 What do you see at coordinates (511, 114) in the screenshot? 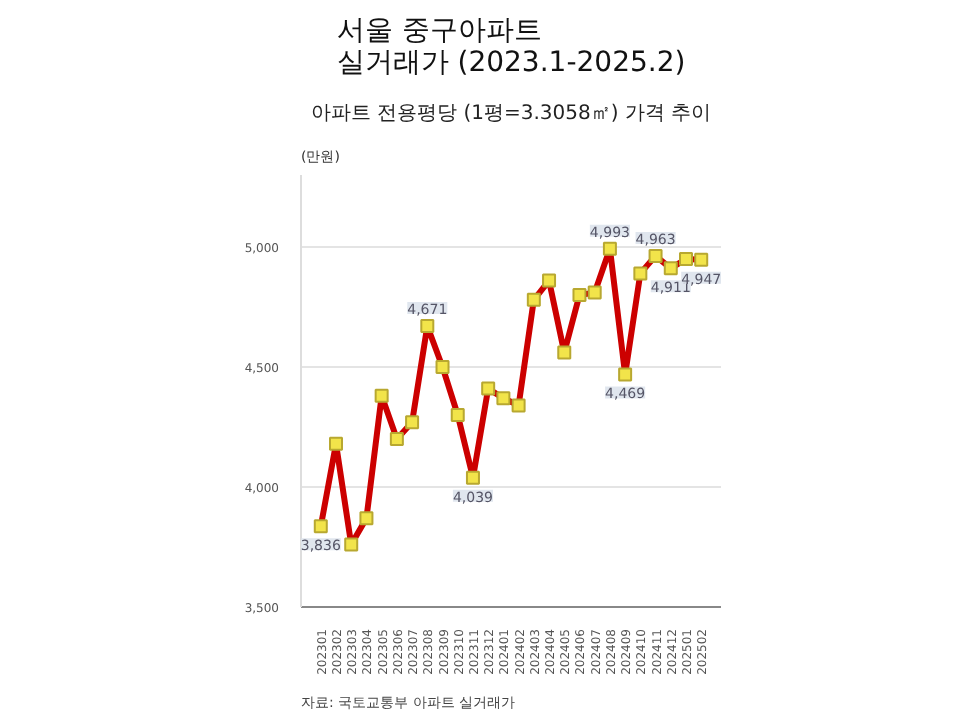
I see `chart-subtitle: 아파트 전용평당 (1평=3.3058㎡) 가격 추이` at bounding box center [511, 114].